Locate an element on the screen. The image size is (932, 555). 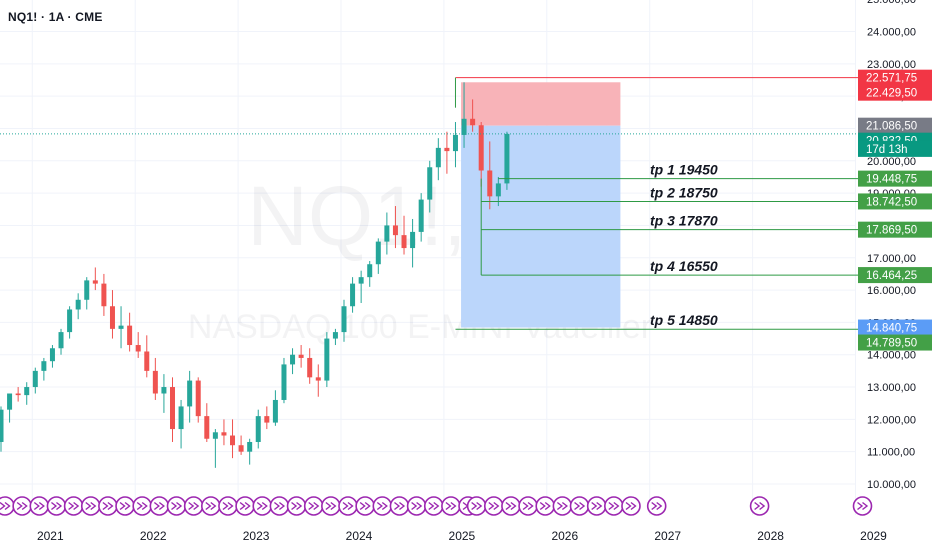
tp-label-2: tp 2 18750 is located at coordinates (684, 192).